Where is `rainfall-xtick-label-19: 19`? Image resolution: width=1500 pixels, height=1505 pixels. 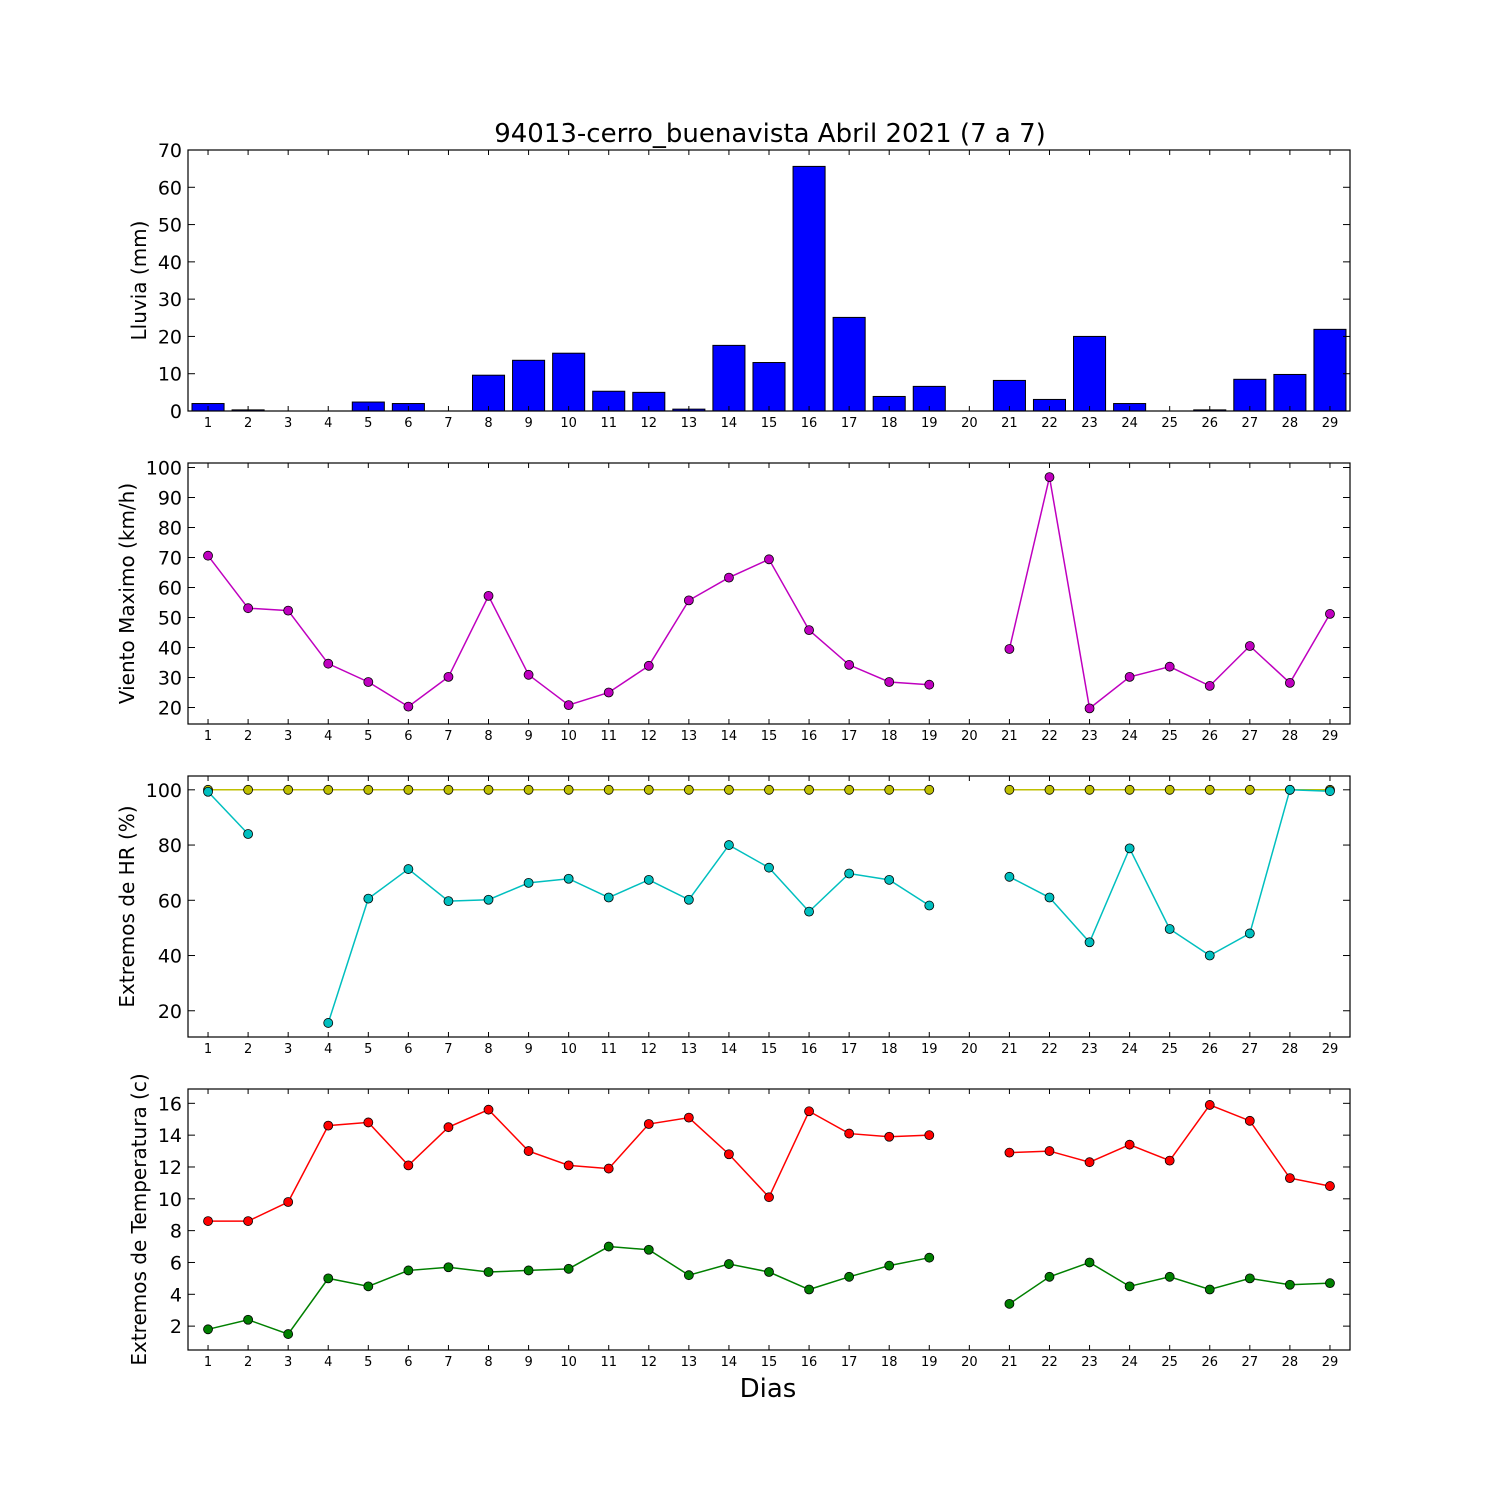 rainfall-xtick-label-19: 19 is located at coordinates (929, 423).